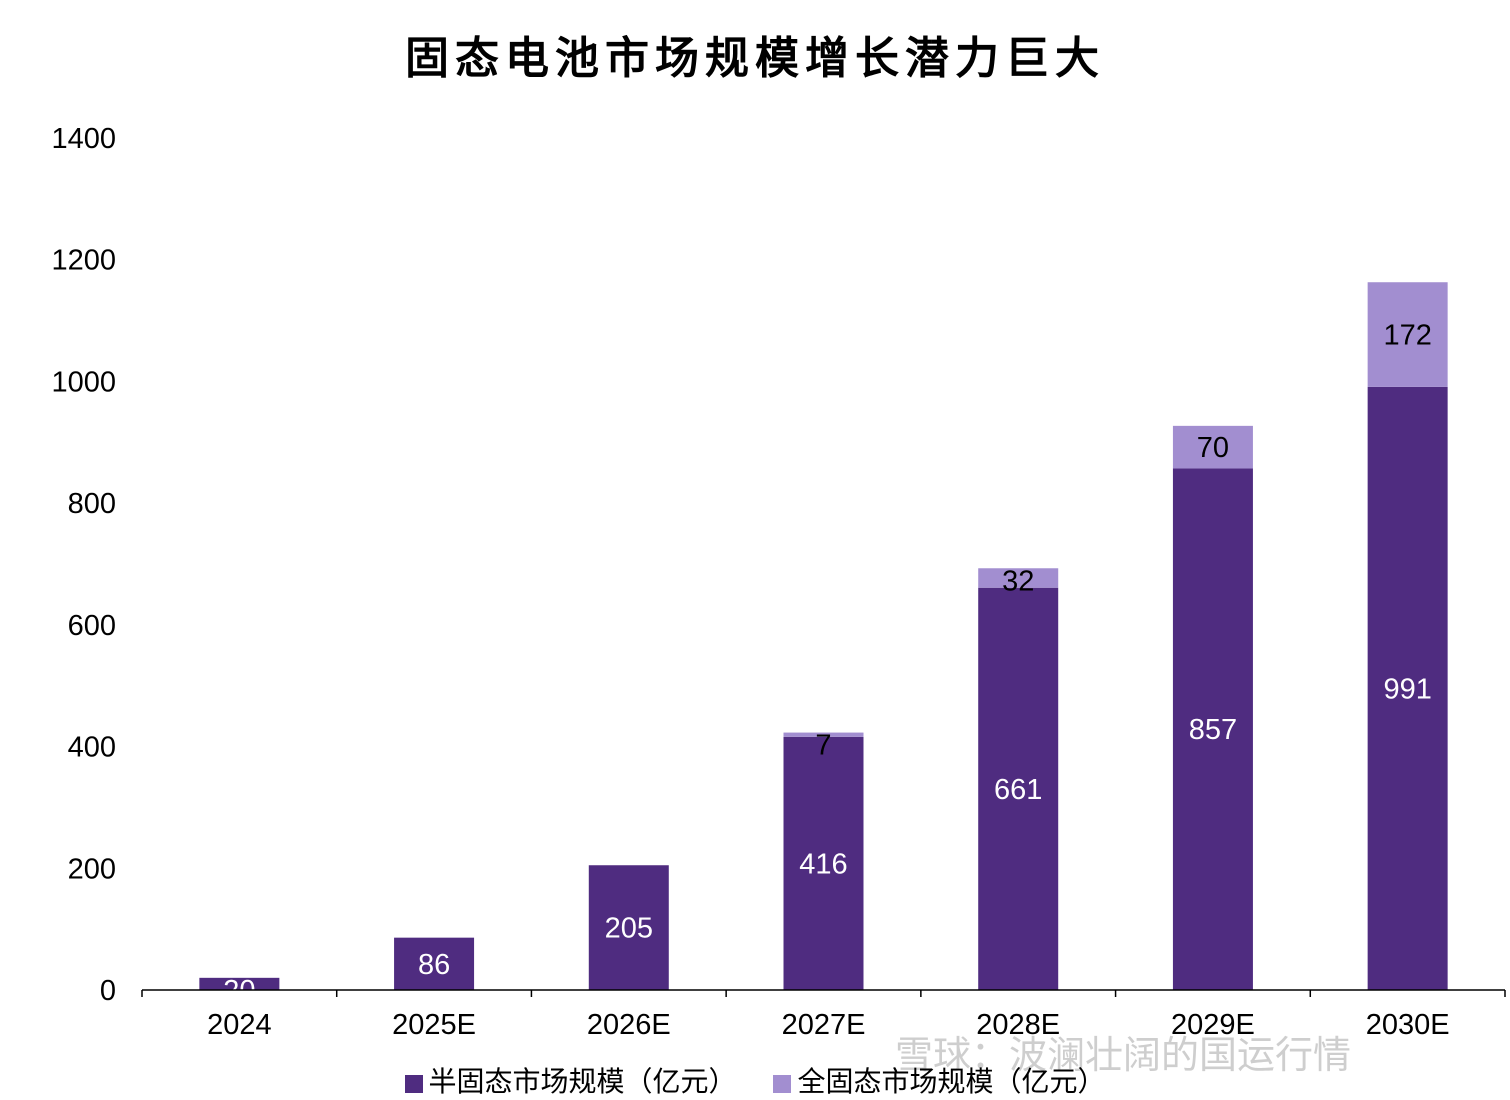 The width and height of the screenshot is (1510, 1100). I want to click on data-label: 205, so click(629, 929).